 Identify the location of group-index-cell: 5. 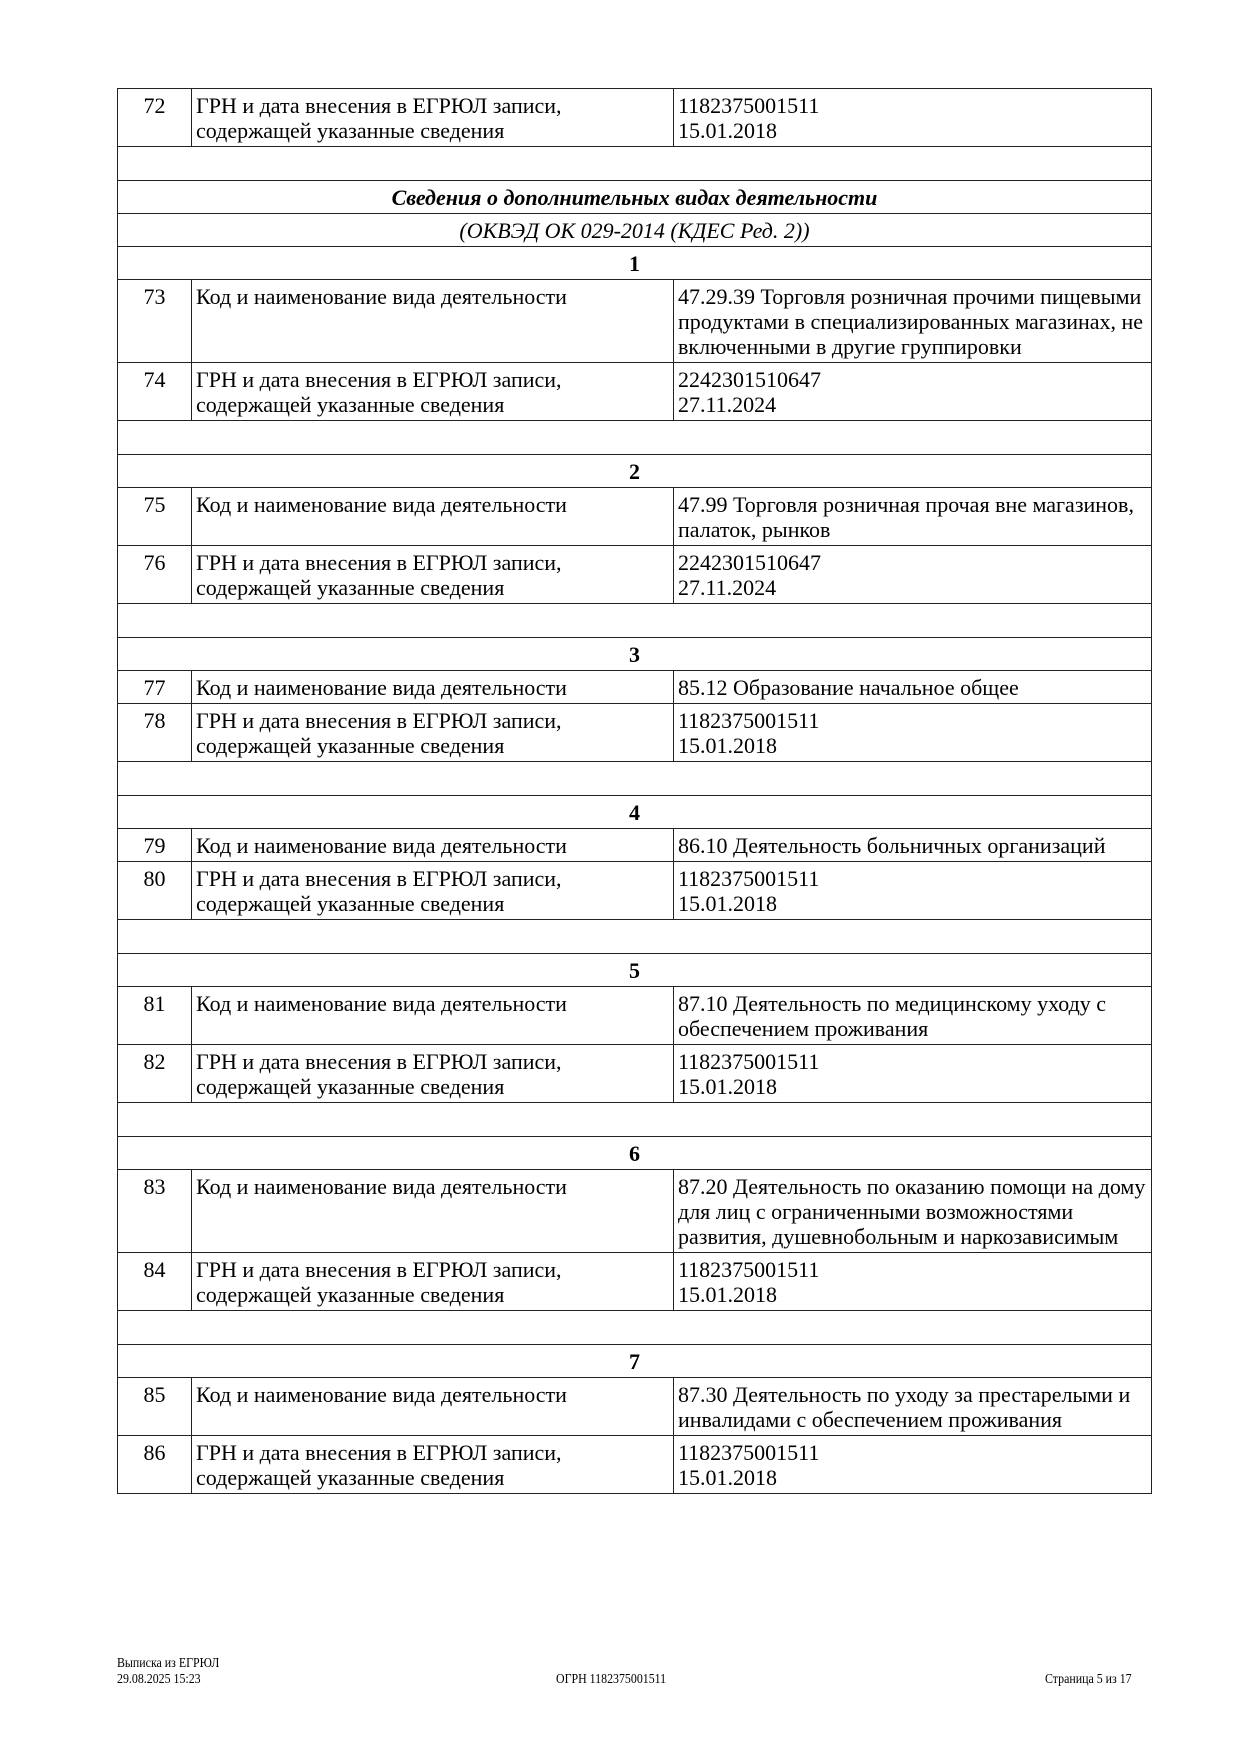
(634, 970).